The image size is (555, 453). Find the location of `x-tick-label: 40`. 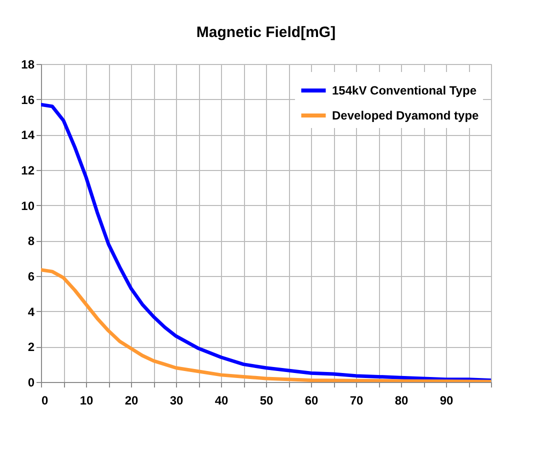

x-tick-label: 40 is located at coordinates (221, 401).